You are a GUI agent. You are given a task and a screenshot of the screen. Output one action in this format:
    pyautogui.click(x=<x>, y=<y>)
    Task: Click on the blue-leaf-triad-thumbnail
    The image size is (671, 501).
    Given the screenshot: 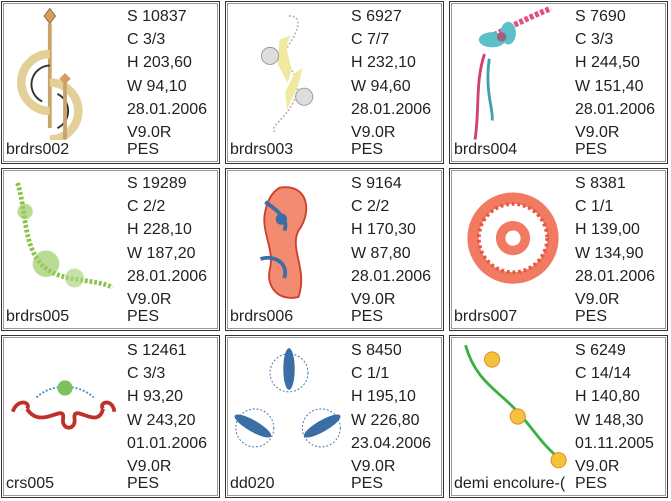 What is the action you would take?
    pyautogui.click(x=289, y=407)
    